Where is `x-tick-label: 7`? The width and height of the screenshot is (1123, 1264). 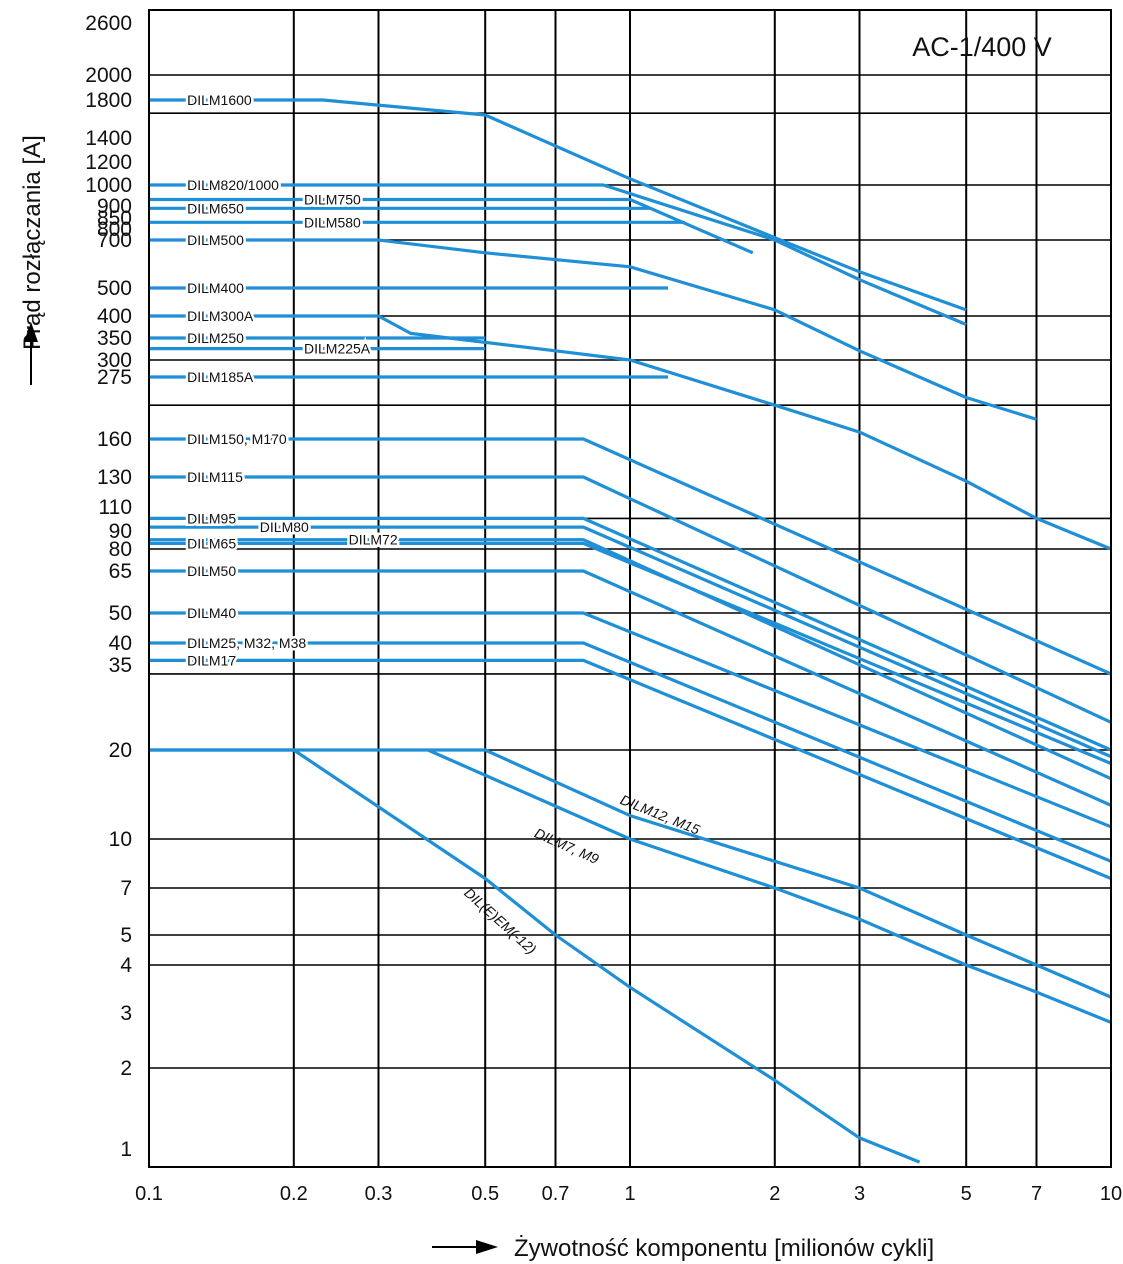
x-tick-label: 7 is located at coordinates (1036, 1194).